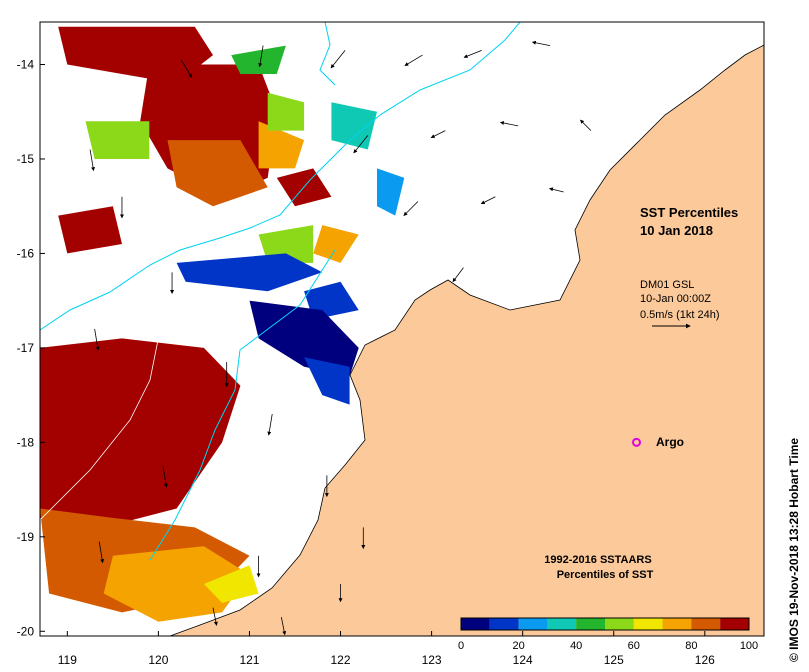 The height and width of the screenshot is (672, 809). I want to click on y-axis: -14 -15 -16 -17 -18 -19 -20, so click(31, 348).